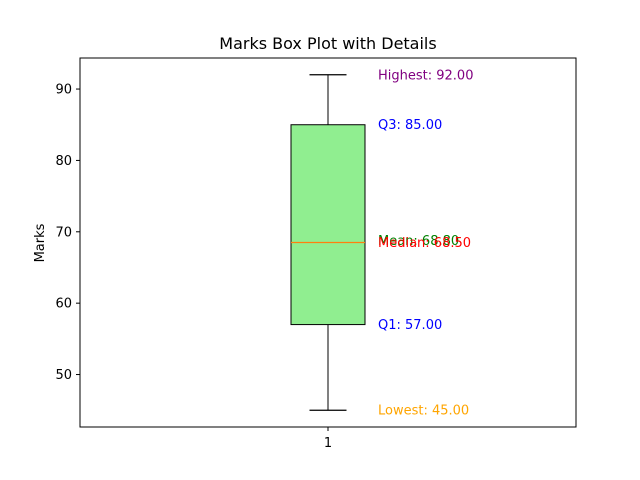  Describe the element at coordinates (327, 43) in the screenshot. I see `chart-title: Marks Box Plot with Details` at that location.